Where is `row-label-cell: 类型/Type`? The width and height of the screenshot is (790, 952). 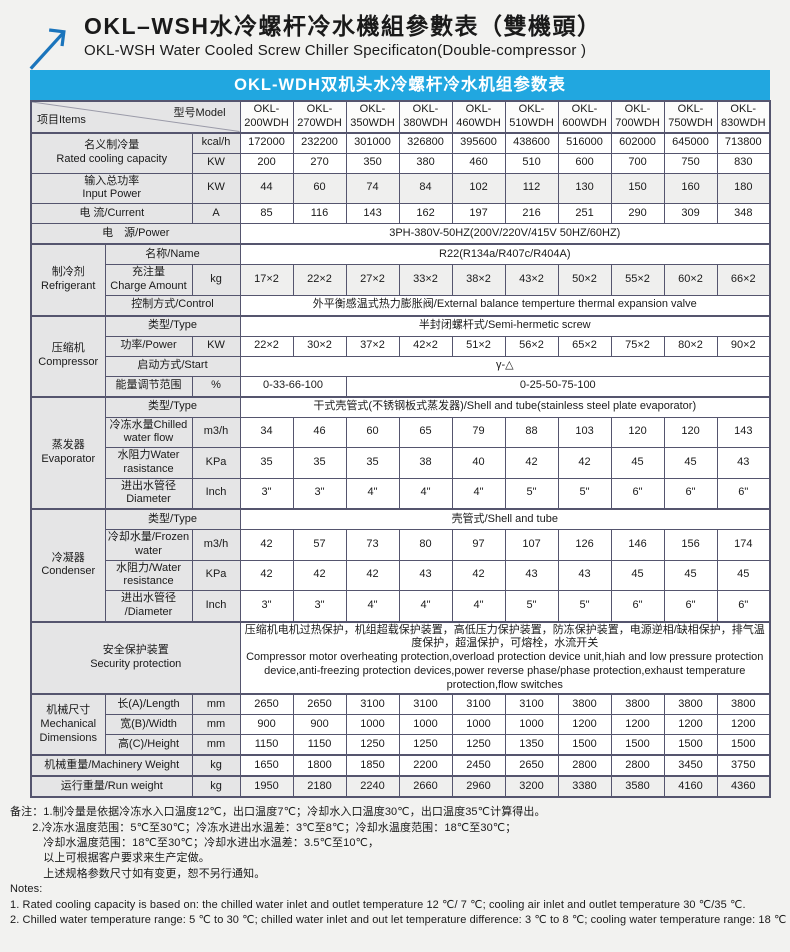
row-label-cell: 类型/Type is located at coordinates (172, 519).